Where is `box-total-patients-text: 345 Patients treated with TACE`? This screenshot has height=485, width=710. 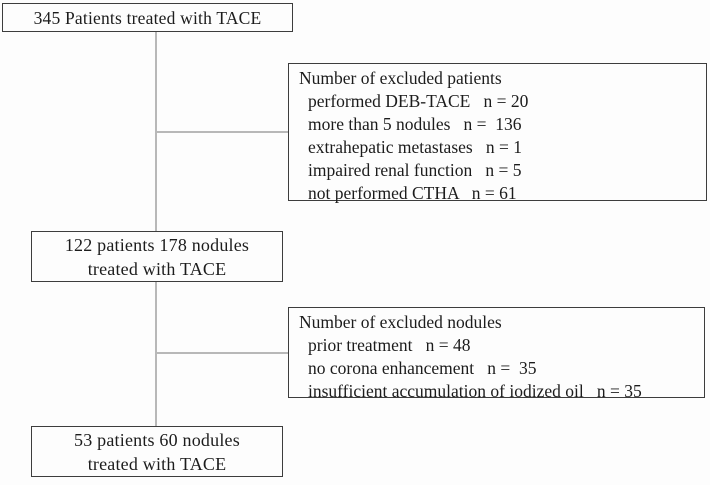
box-total-patients-text: 345 Patients treated with TACE is located at coordinates (147, 17).